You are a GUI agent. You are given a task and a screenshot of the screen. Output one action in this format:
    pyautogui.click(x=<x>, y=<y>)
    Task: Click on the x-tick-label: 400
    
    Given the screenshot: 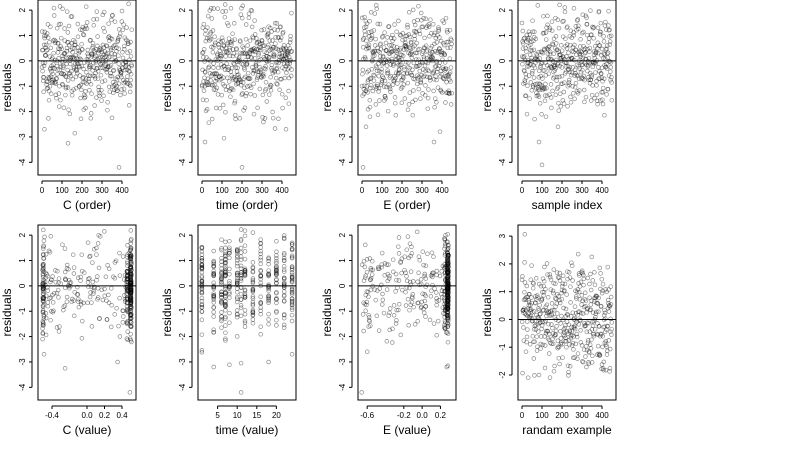 What is the action you would take?
    pyautogui.click(x=442, y=190)
    